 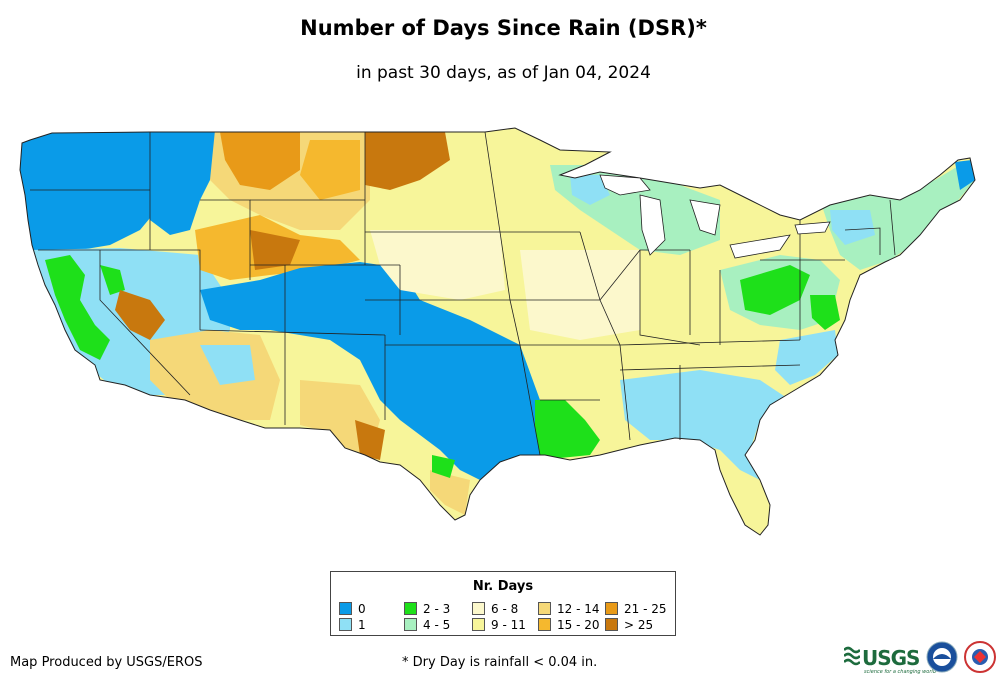 I want to click on legend-item-4: 6 - 8, so click(x=495, y=609).